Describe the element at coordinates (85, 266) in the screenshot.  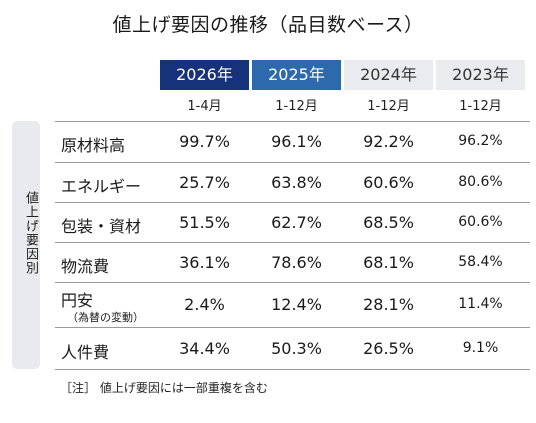
I see `row-label: 物流費` at that location.